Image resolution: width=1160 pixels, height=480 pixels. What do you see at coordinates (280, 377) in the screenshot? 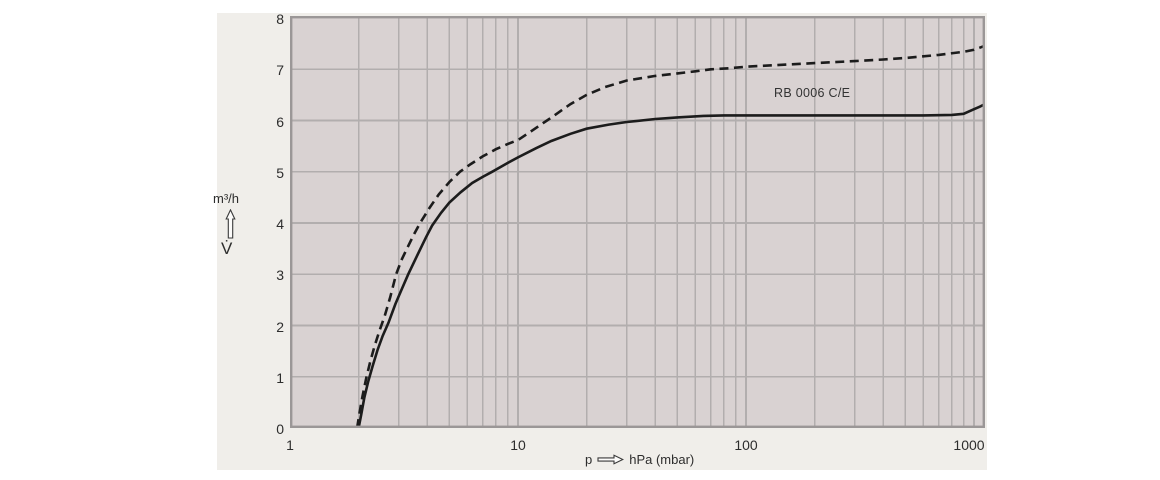
I see `y-tick-label: 1` at bounding box center [280, 377].